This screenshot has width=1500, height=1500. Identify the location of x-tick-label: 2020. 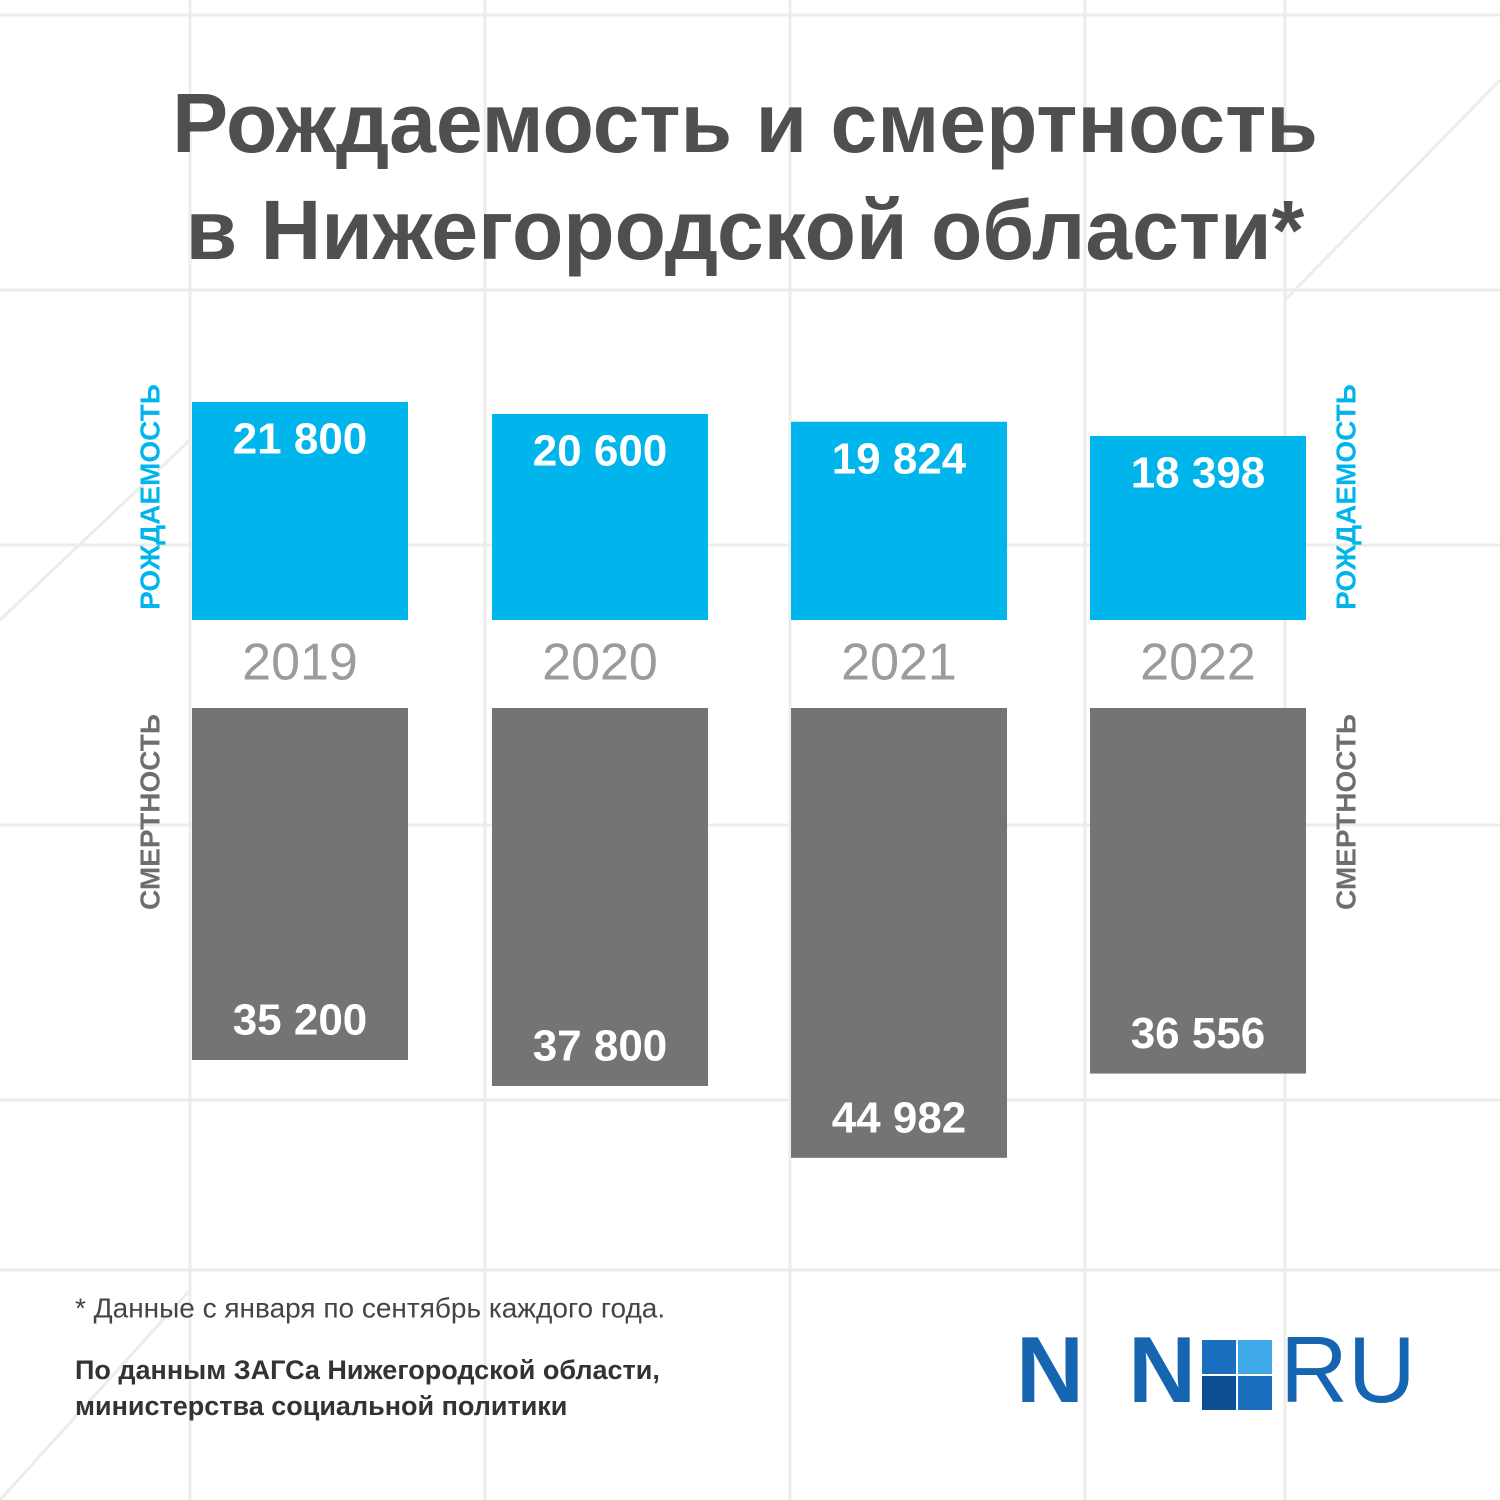
(600, 663).